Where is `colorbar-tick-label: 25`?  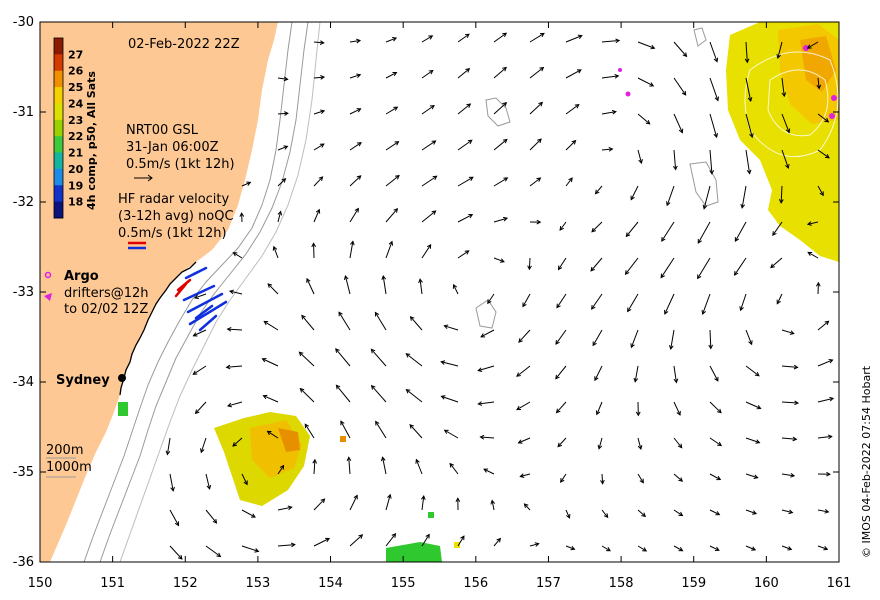
colorbar-tick-label: 25 is located at coordinates (75, 87).